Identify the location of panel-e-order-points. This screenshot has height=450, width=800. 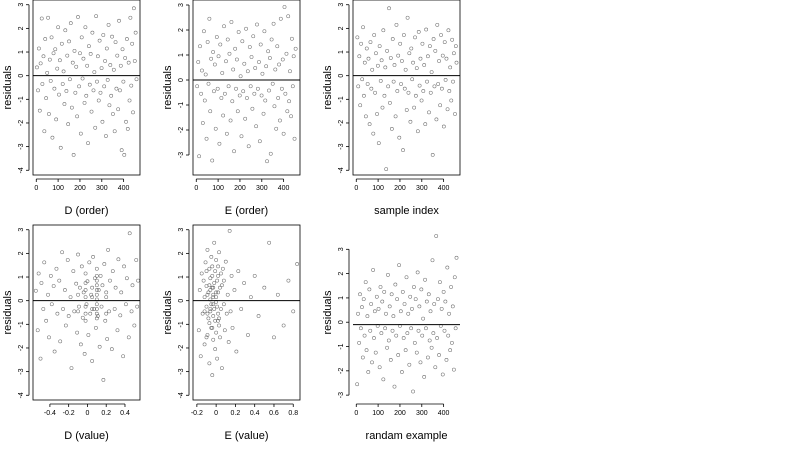
(246, 84).